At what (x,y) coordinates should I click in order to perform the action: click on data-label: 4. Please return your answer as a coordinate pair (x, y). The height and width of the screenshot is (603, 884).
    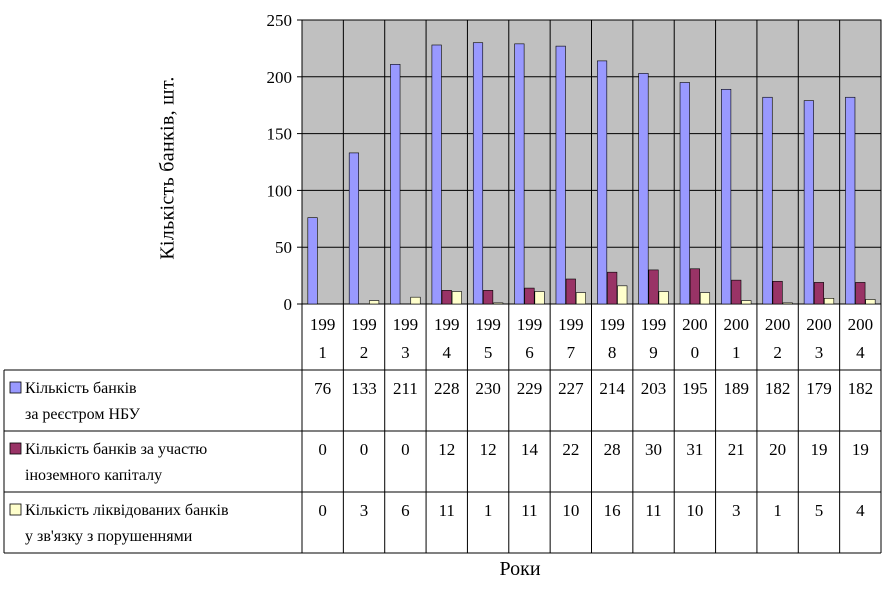
    Looking at the image, I should click on (860, 510).